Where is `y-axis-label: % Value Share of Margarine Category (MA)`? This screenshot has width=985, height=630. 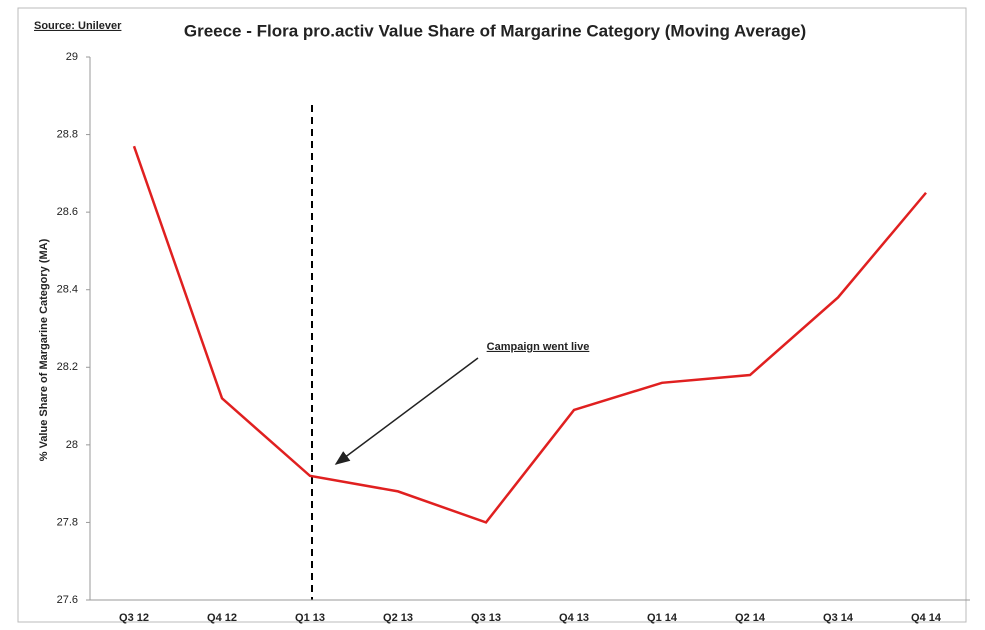
y-axis-label: % Value Share of Margarine Category (MA) is located at coordinates (44, 349).